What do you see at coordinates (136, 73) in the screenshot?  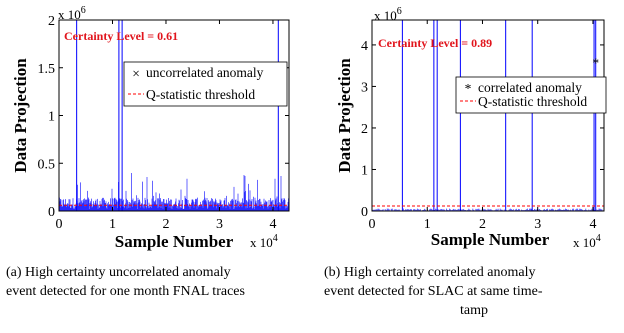 I see `legend-marker-icon: ×` at bounding box center [136, 73].